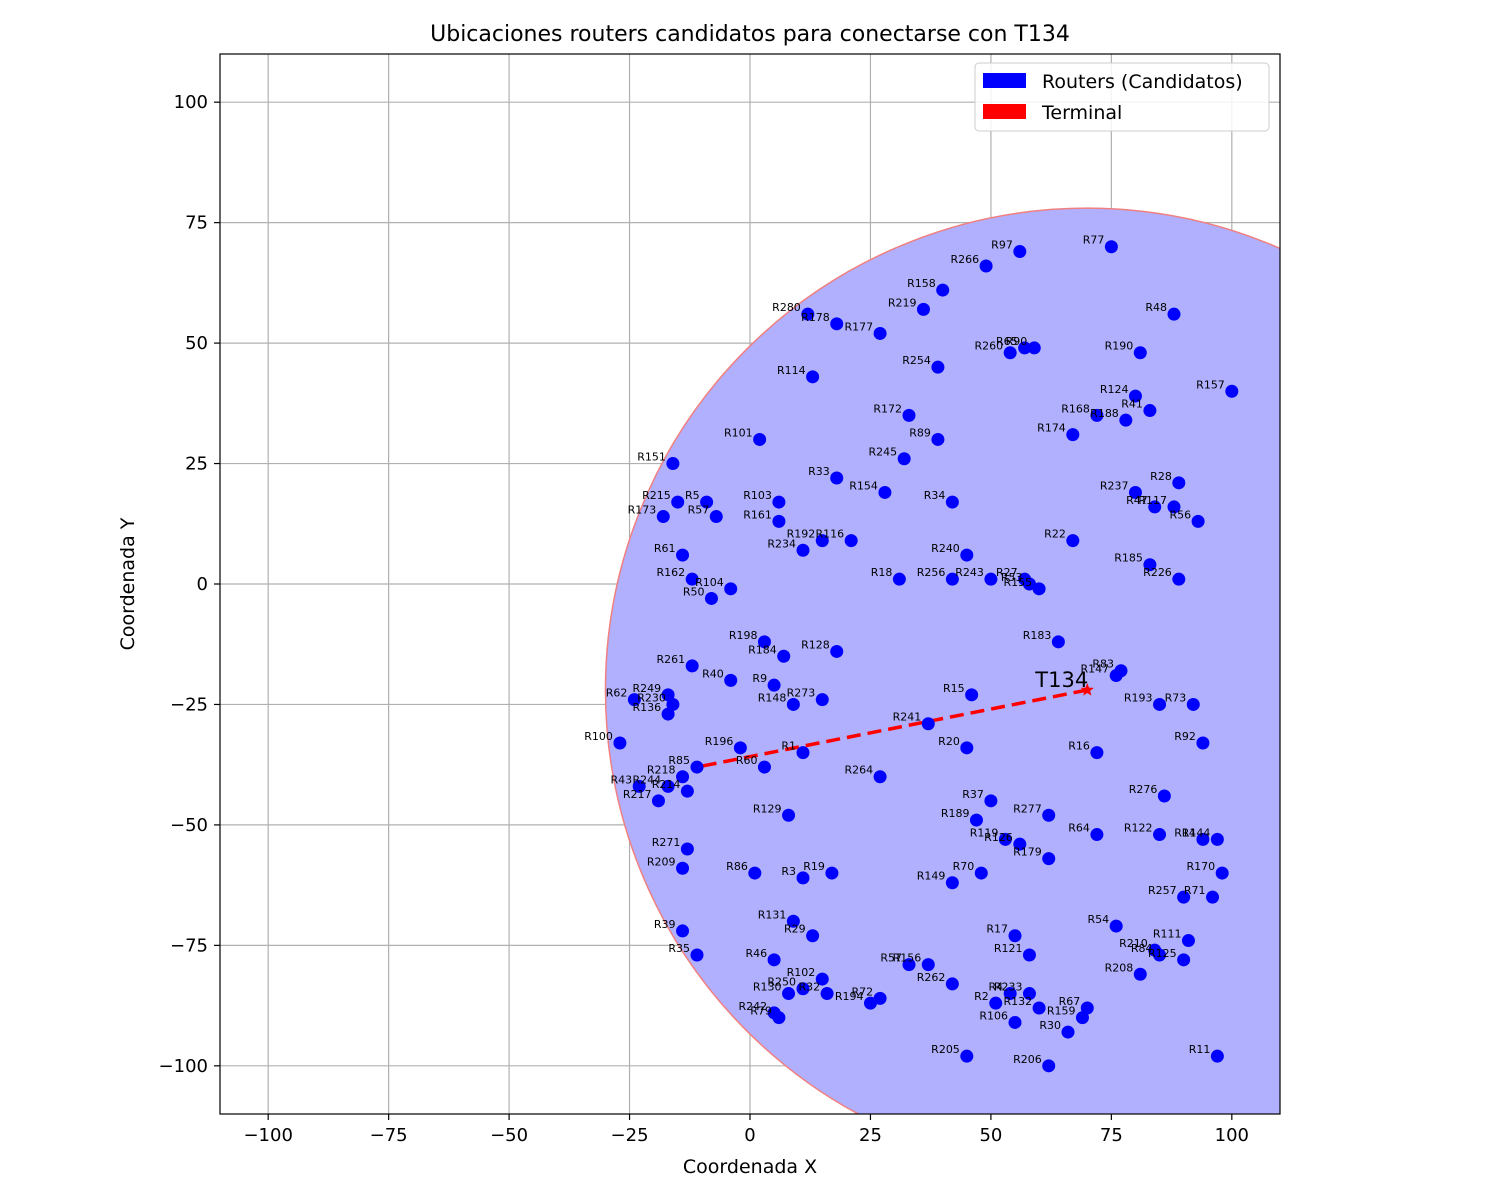 The width and height of the screenshot is (1500, 1200). I want to click on router-label: R11, so click(1200, 1049).